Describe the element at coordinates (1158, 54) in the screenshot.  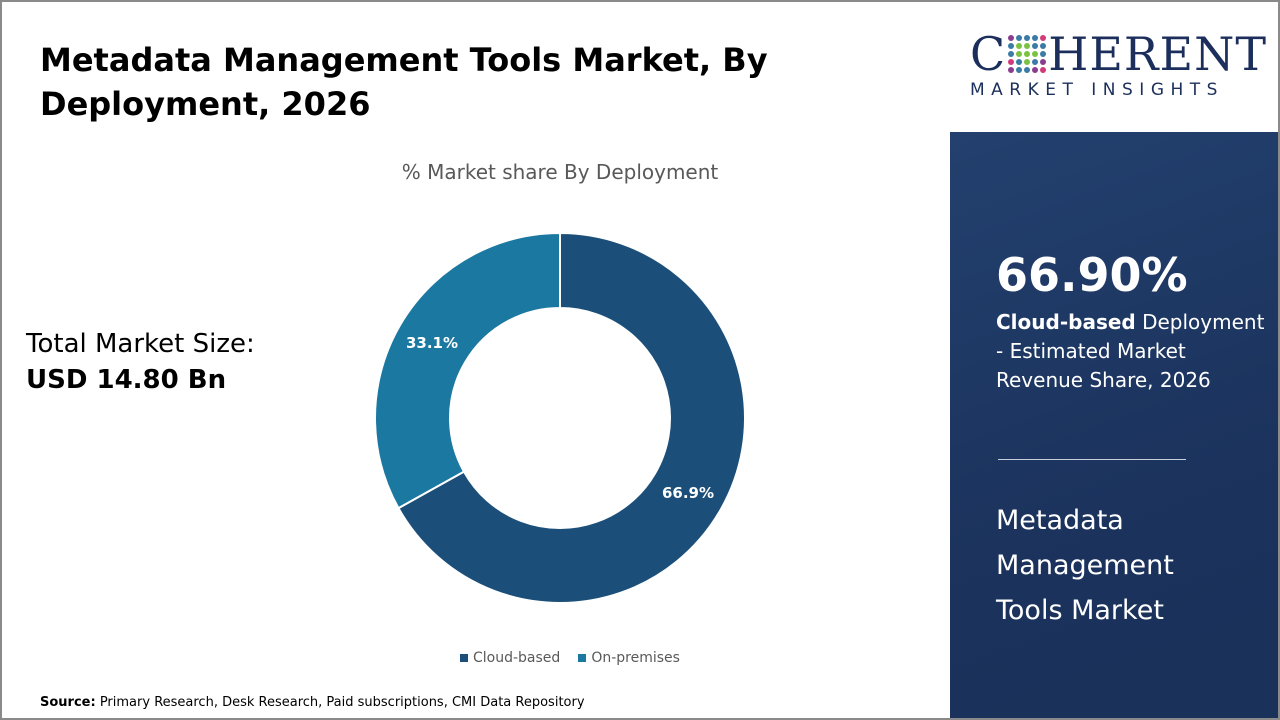
I see `logo-text: HERENT` at that location.